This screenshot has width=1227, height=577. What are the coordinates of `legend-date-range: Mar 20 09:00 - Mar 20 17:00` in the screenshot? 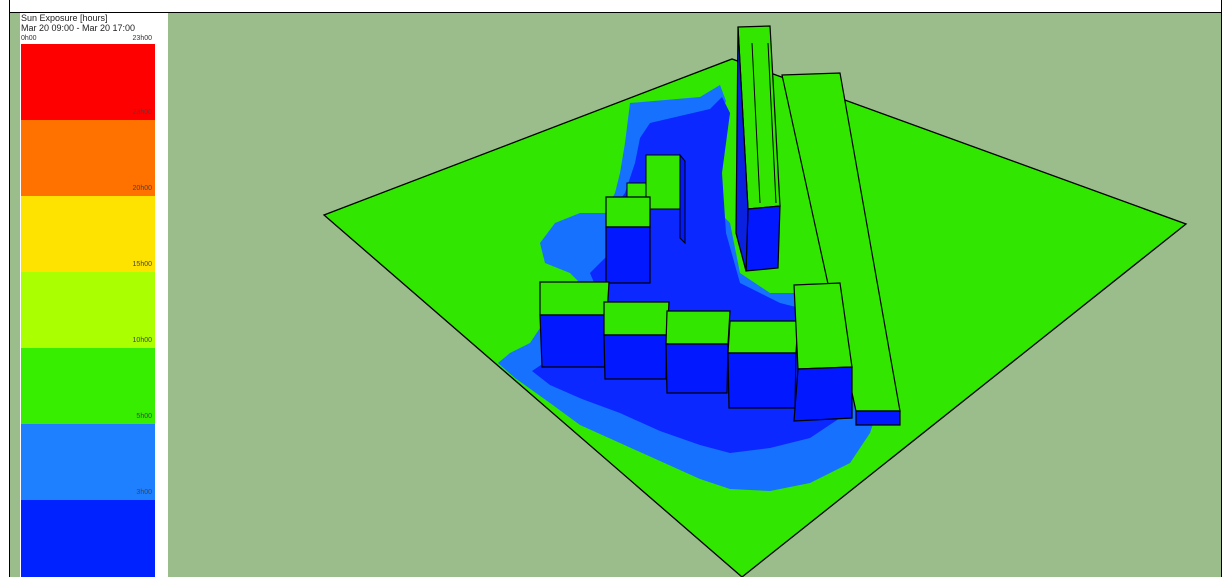 It's located at (78, 28).